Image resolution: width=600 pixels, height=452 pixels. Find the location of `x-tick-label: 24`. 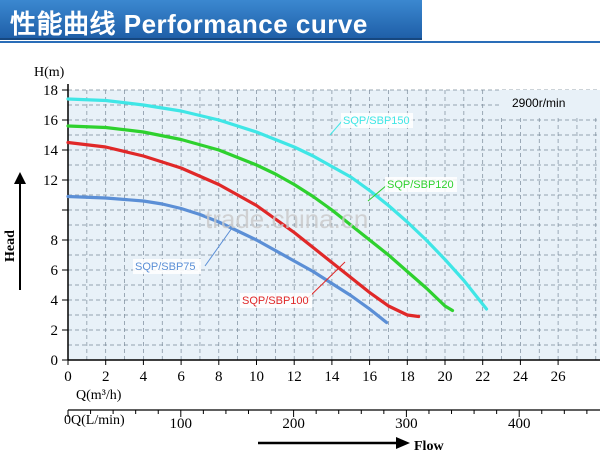

x-tick-label: 24 is located at coordinates (521, 377).